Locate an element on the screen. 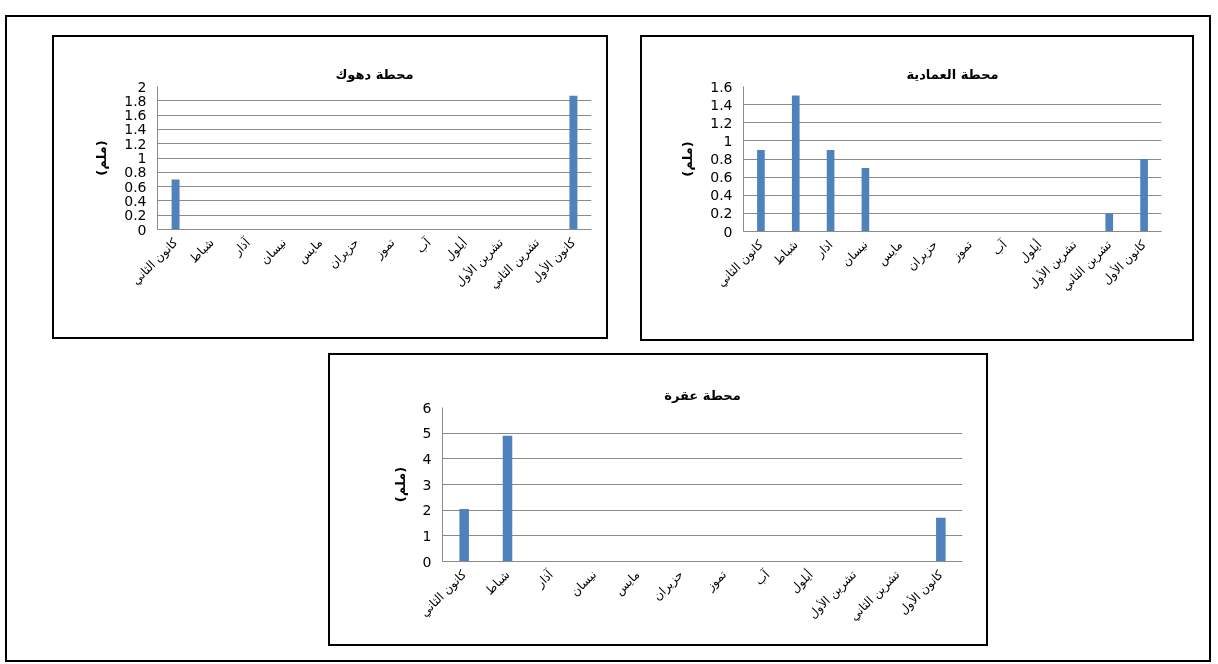 Image resolution: width=1218 pixels, height=664 pixels. chart-title: محطة عقرة is located at coordinates (702, 395).